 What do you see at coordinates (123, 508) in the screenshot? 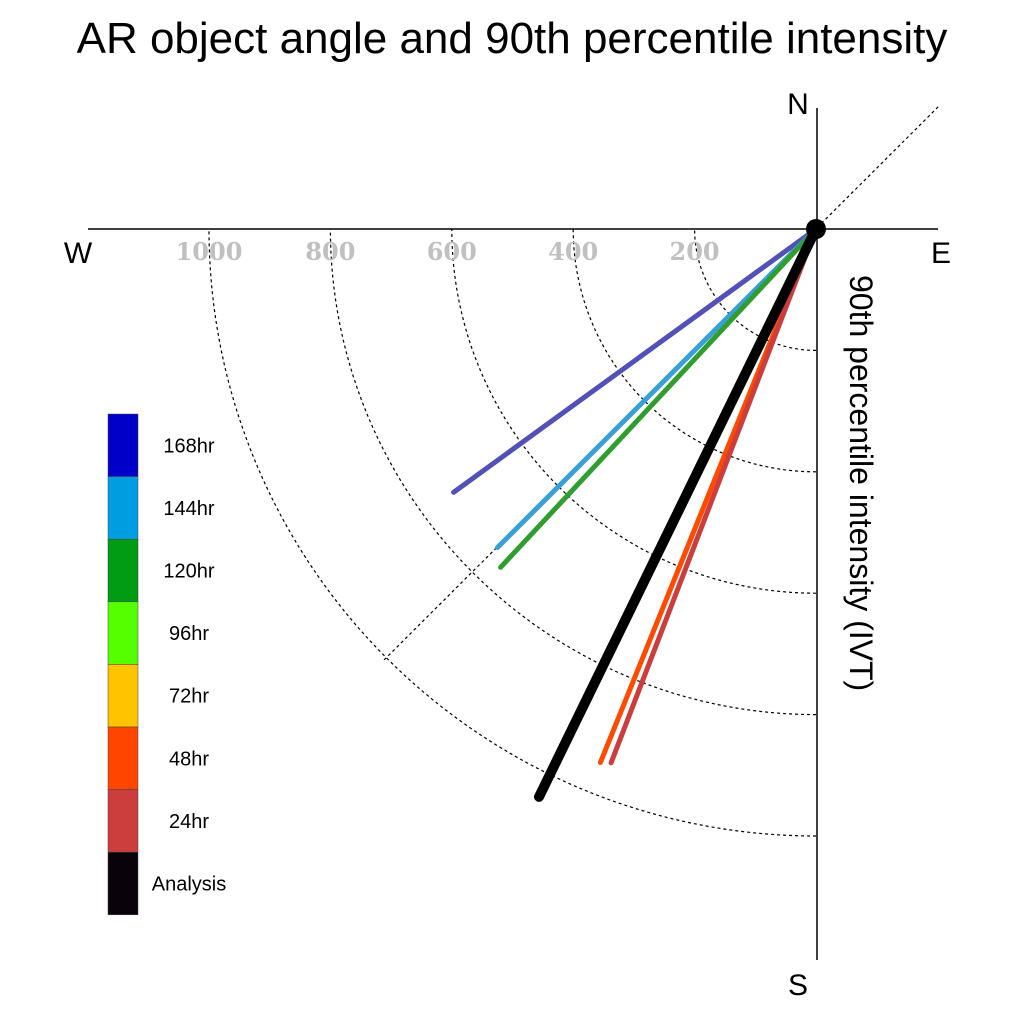
I see `legend-swatch-144hr` at bounding box center [123, 508].